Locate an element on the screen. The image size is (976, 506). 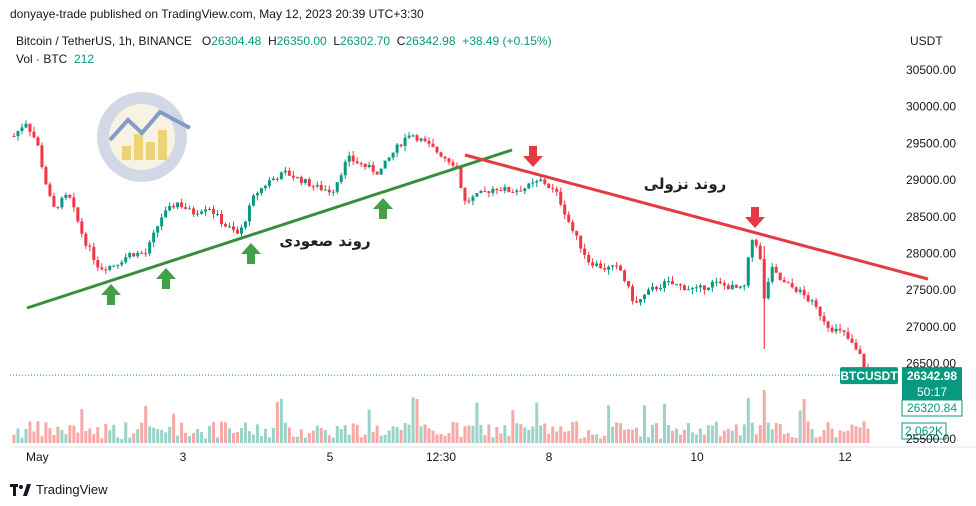
uptrend-label: روند صعودی is located at coordinates (324, 241).